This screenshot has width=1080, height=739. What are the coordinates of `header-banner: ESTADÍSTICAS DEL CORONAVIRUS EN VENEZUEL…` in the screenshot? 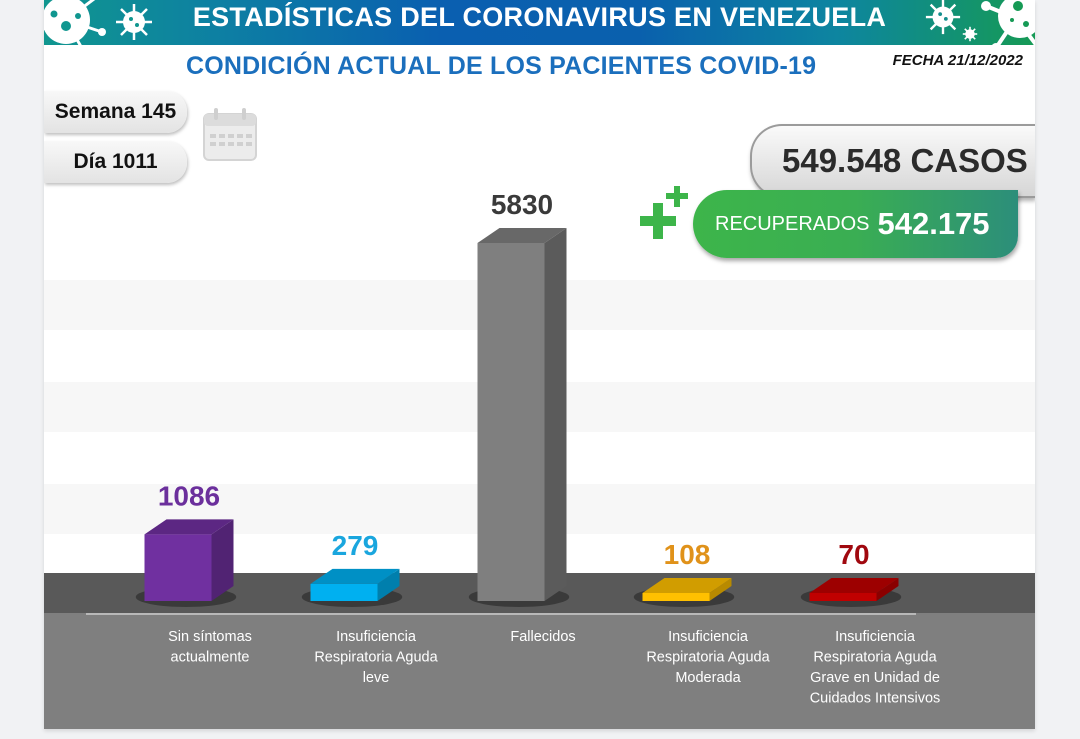 It's located at (539, 26).